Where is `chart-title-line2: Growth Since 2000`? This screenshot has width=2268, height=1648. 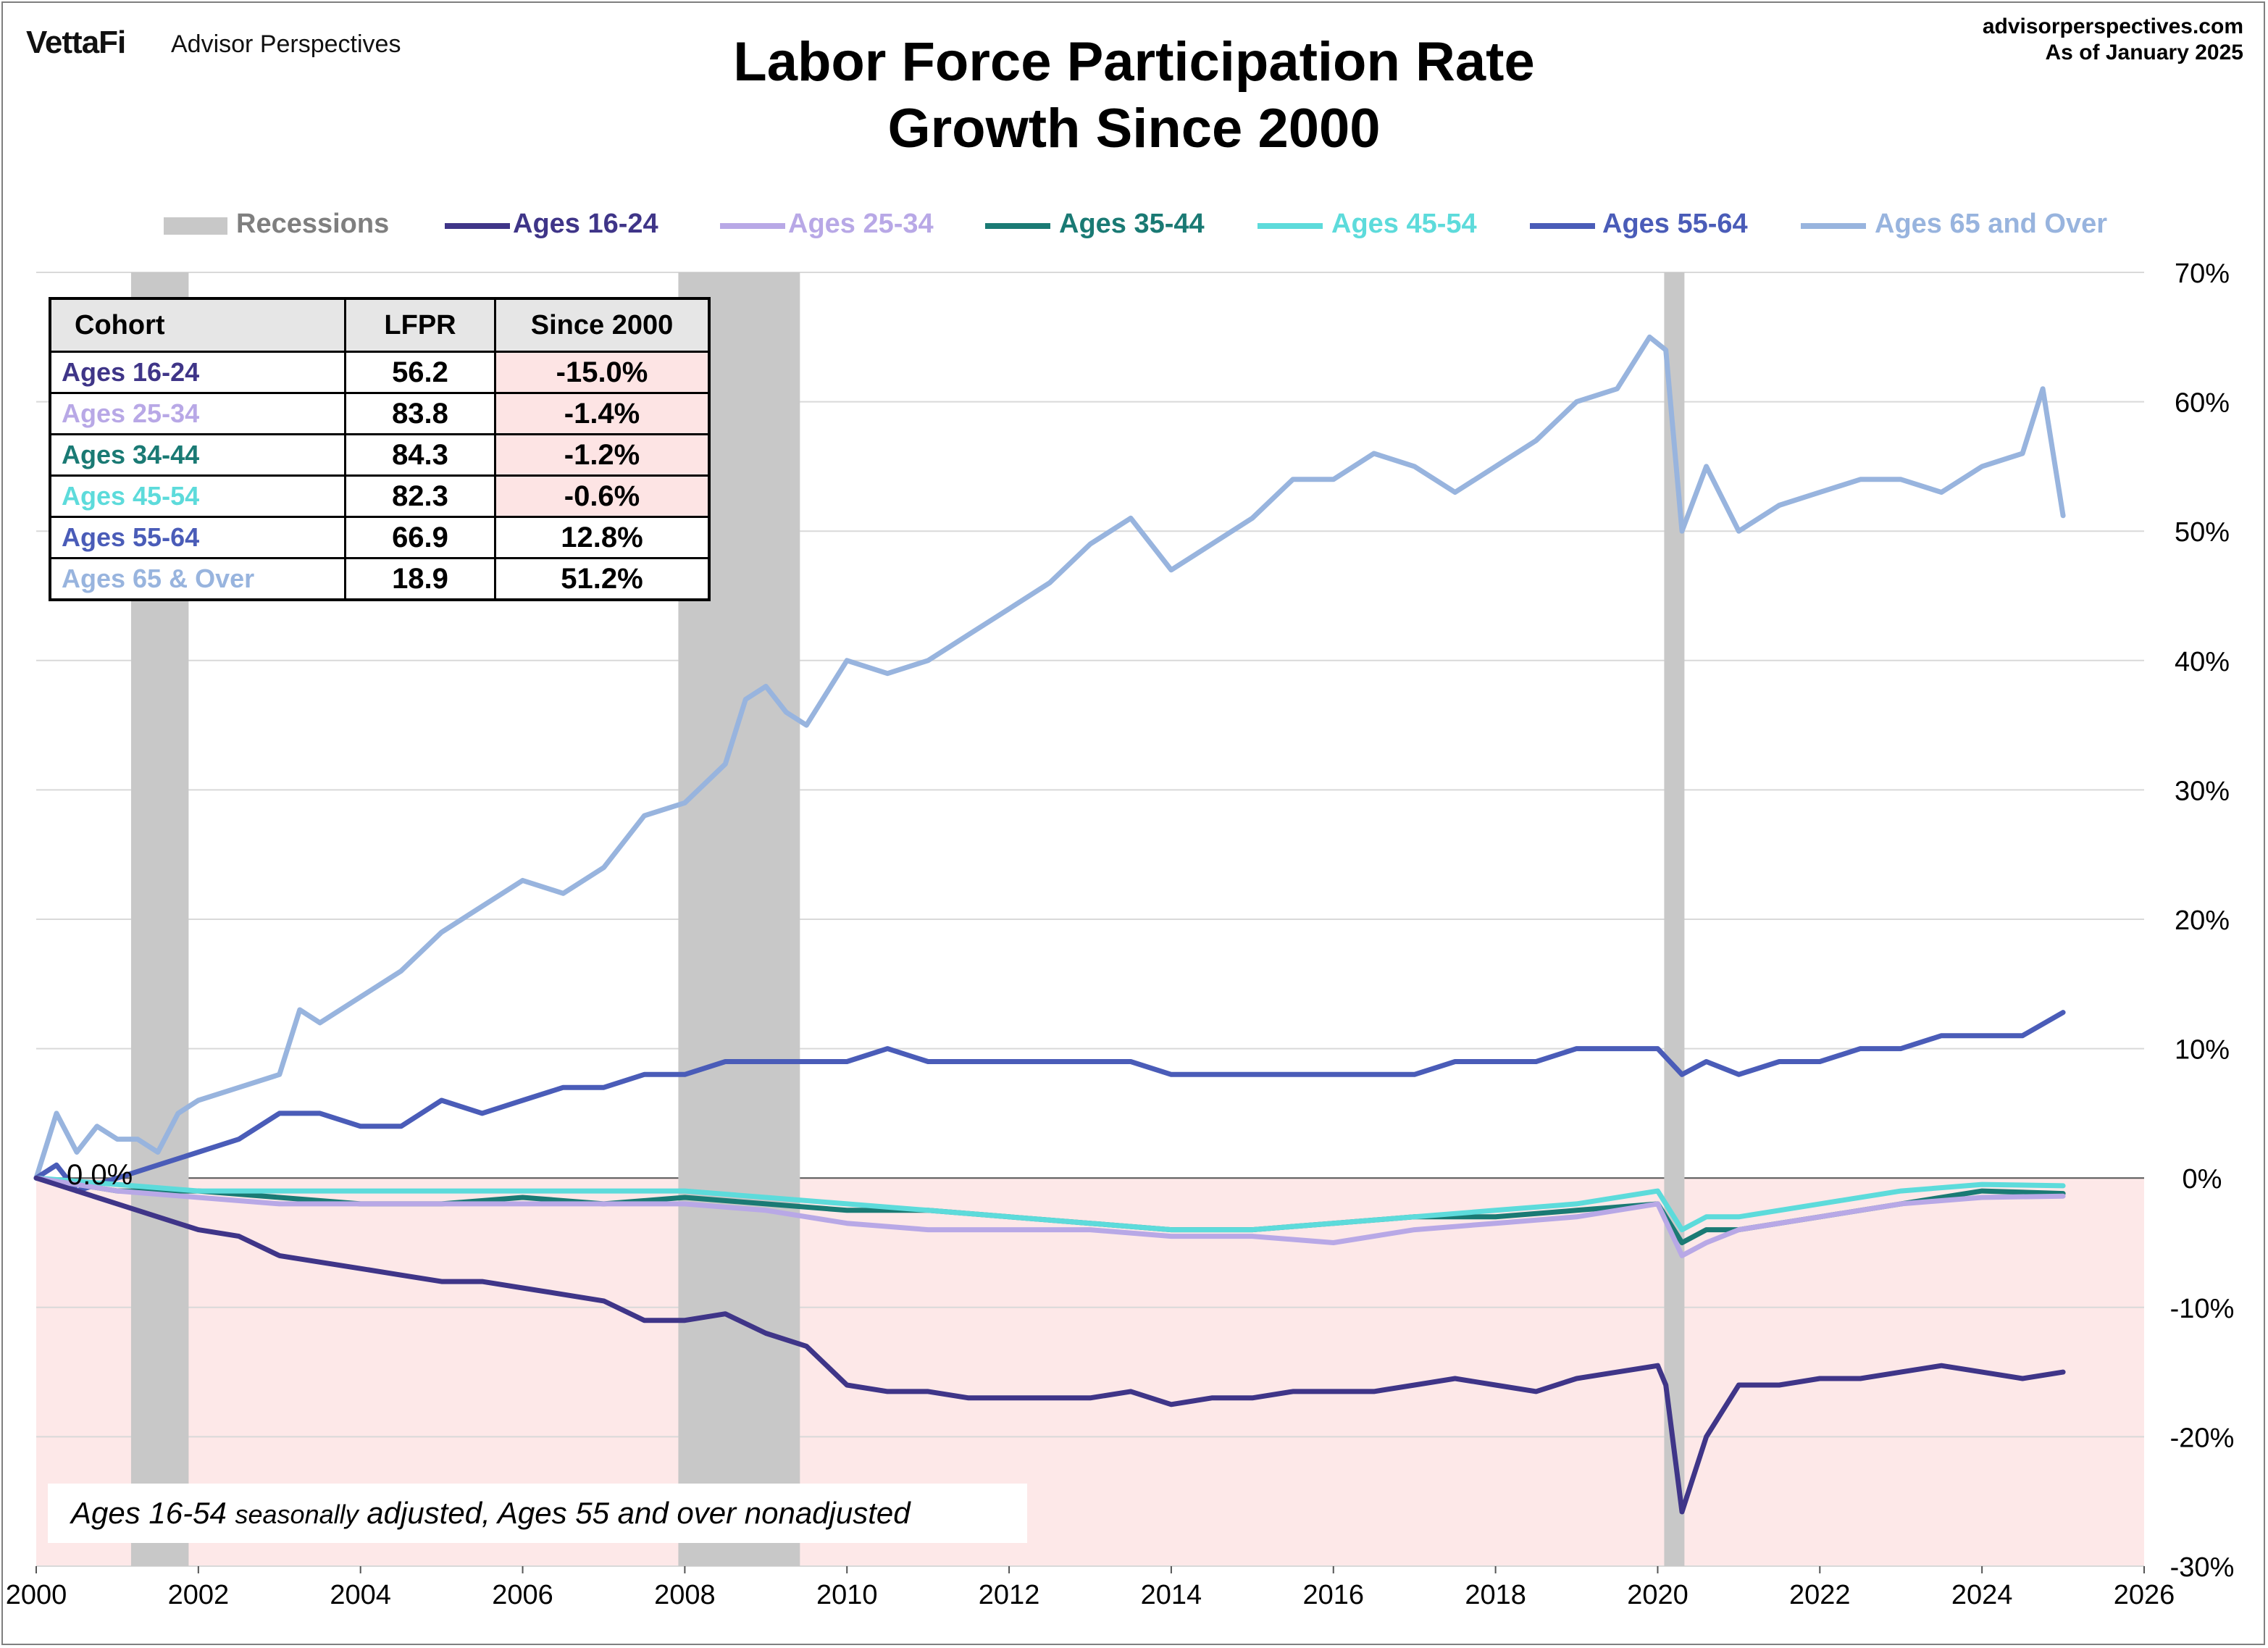
chart-title-line2: Growth Since 2000 is located at coordinates (1134, 128).